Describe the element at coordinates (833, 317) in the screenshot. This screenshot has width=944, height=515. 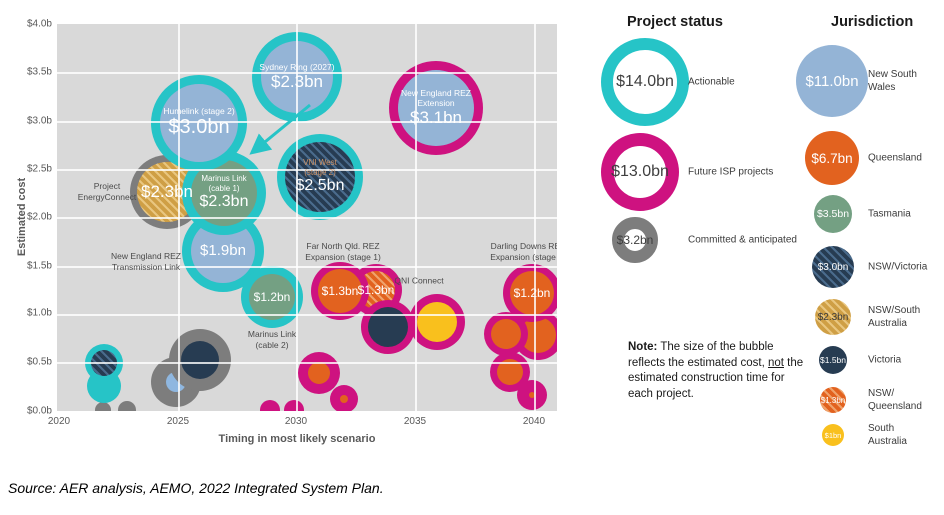
I see `legend-jurisdiction-disc-nsw-south-australia: $2.3bn` at that location.